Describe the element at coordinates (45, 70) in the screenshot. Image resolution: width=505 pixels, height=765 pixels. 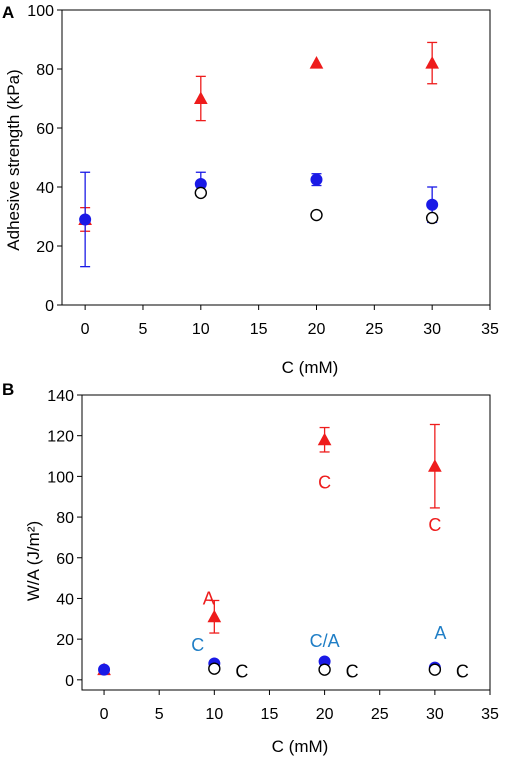
I see `panel-a-y-tick-label: 80` at that location.